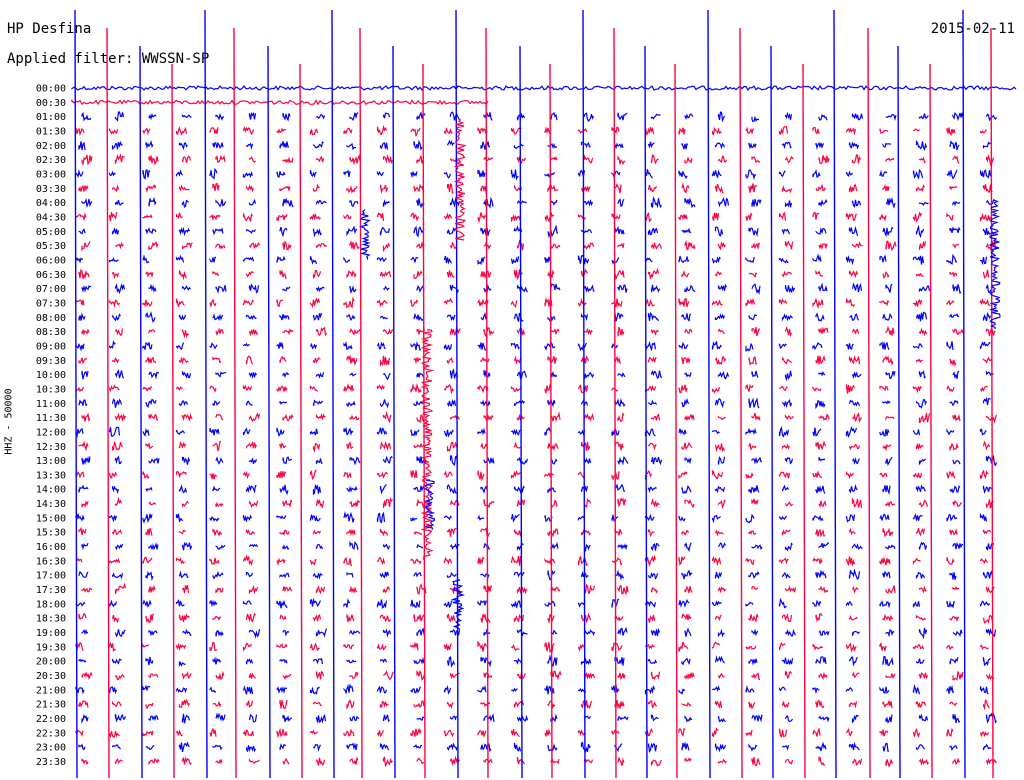 Image resolution: width=1024 pixels, height=780 pixels. Describe the element at coordinates (51, 533) in the screenshot. I see `row-label: 15:30` at that location.